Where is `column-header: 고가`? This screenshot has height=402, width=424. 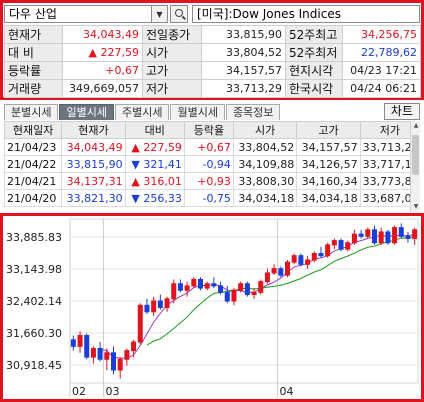
column-header: 고가 is located at coordinates (328, 130).